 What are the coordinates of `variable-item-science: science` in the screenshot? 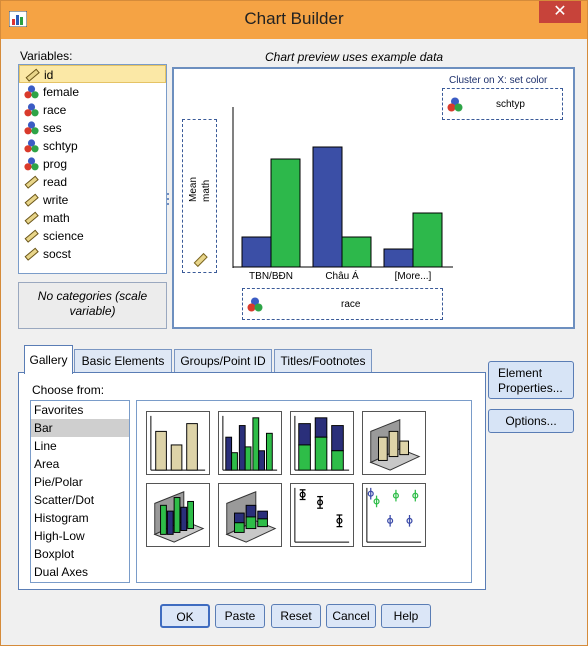 It's located at (92, 236).